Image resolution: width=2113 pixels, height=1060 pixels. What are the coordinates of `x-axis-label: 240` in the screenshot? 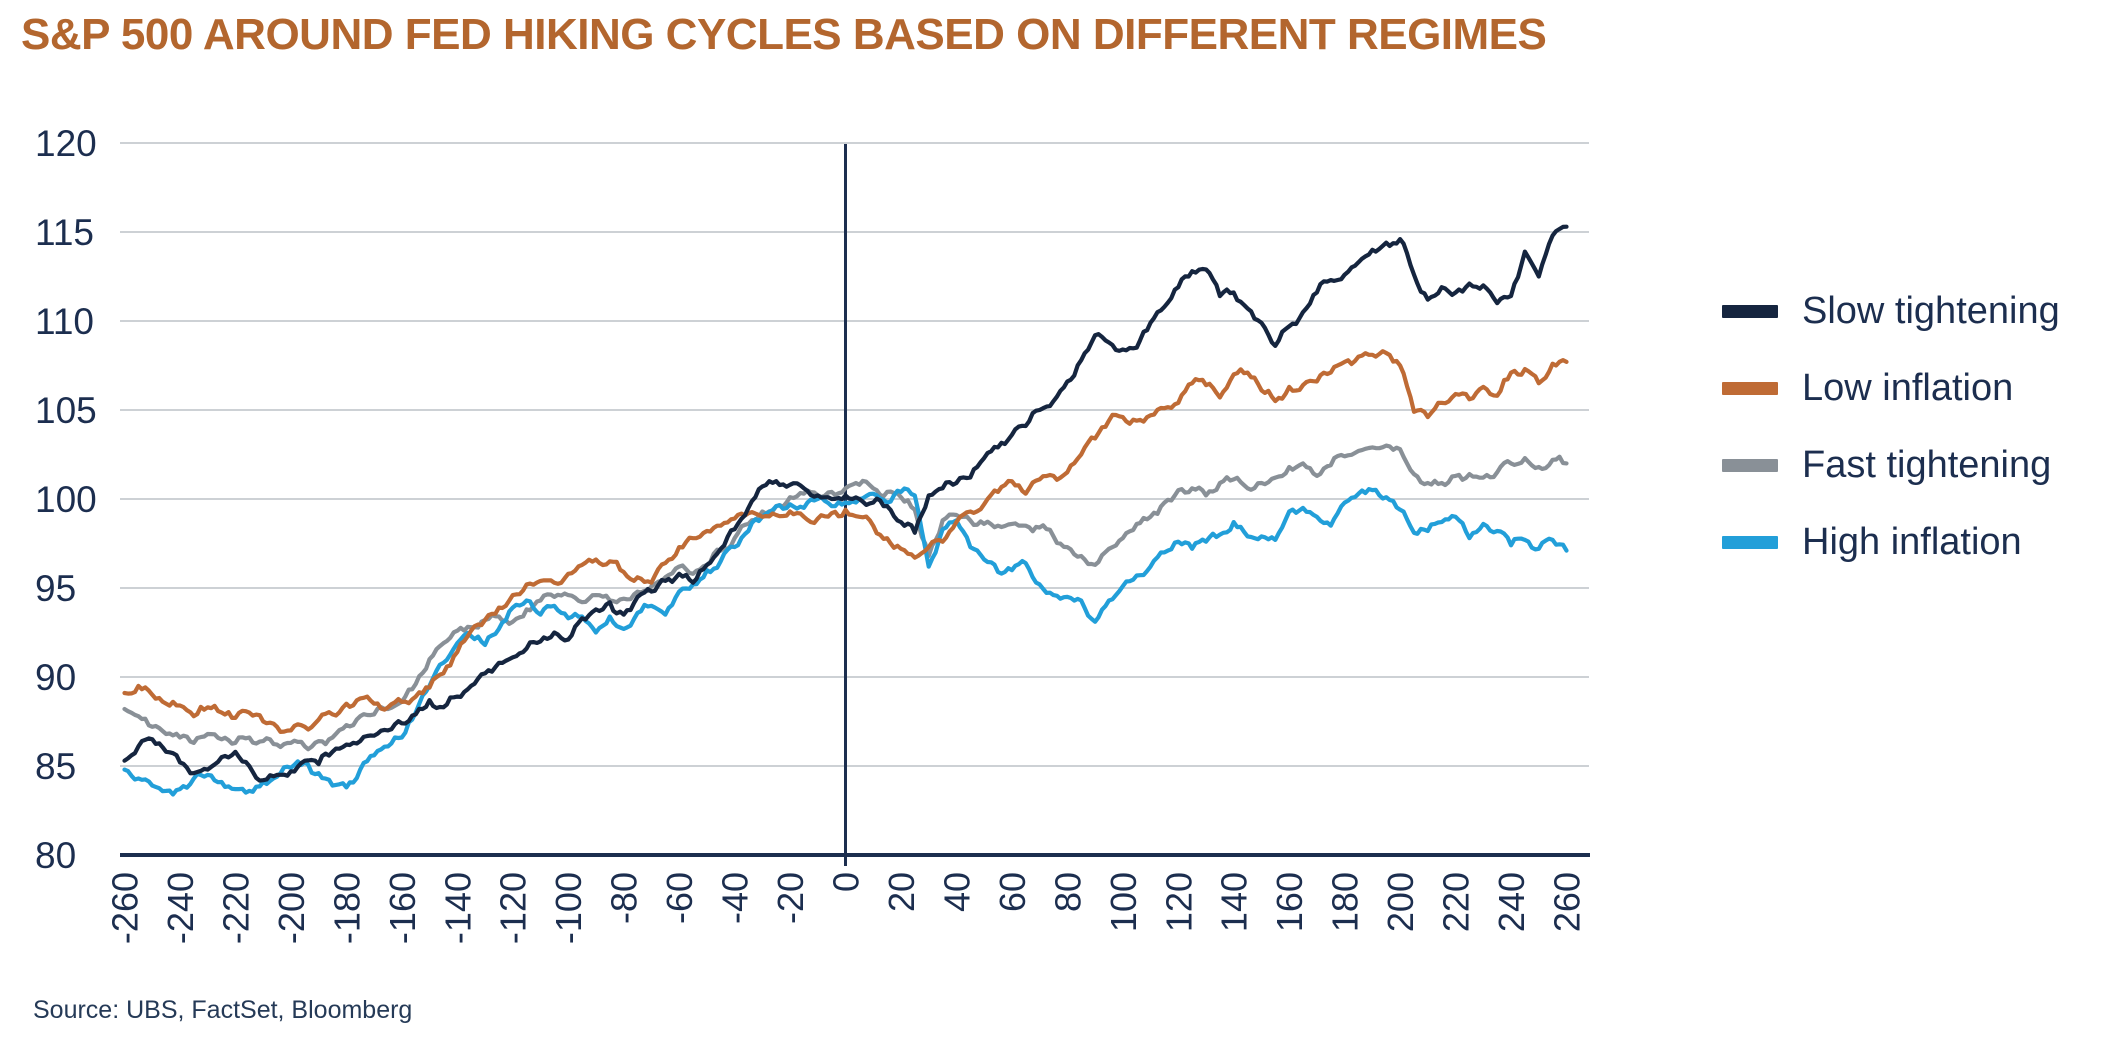 It's located at (1511, 902).